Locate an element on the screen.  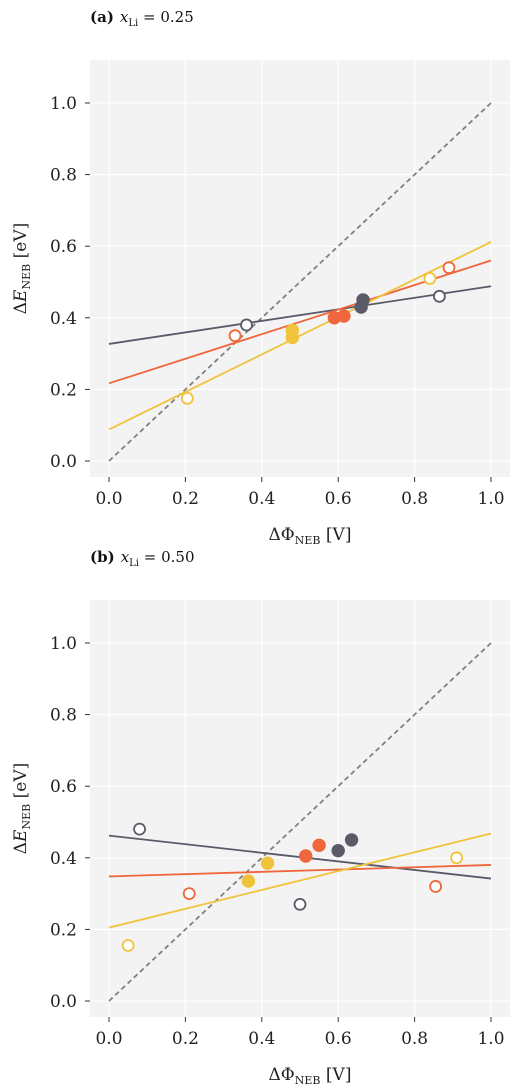
panel-b-title: (b) xLi = 0.50 is located at coordinates (142, 558).